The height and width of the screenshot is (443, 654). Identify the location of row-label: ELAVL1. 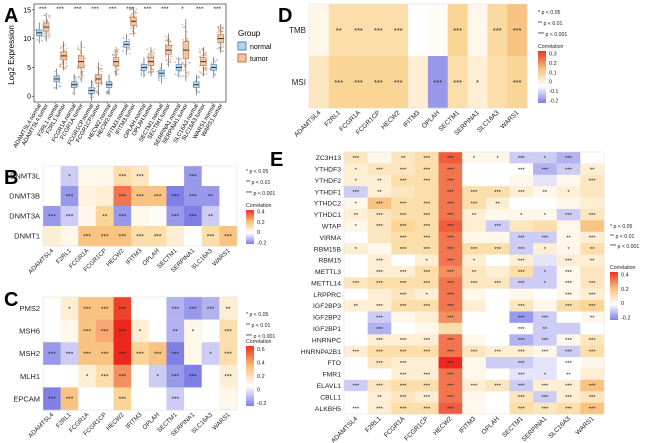
(329, 386).